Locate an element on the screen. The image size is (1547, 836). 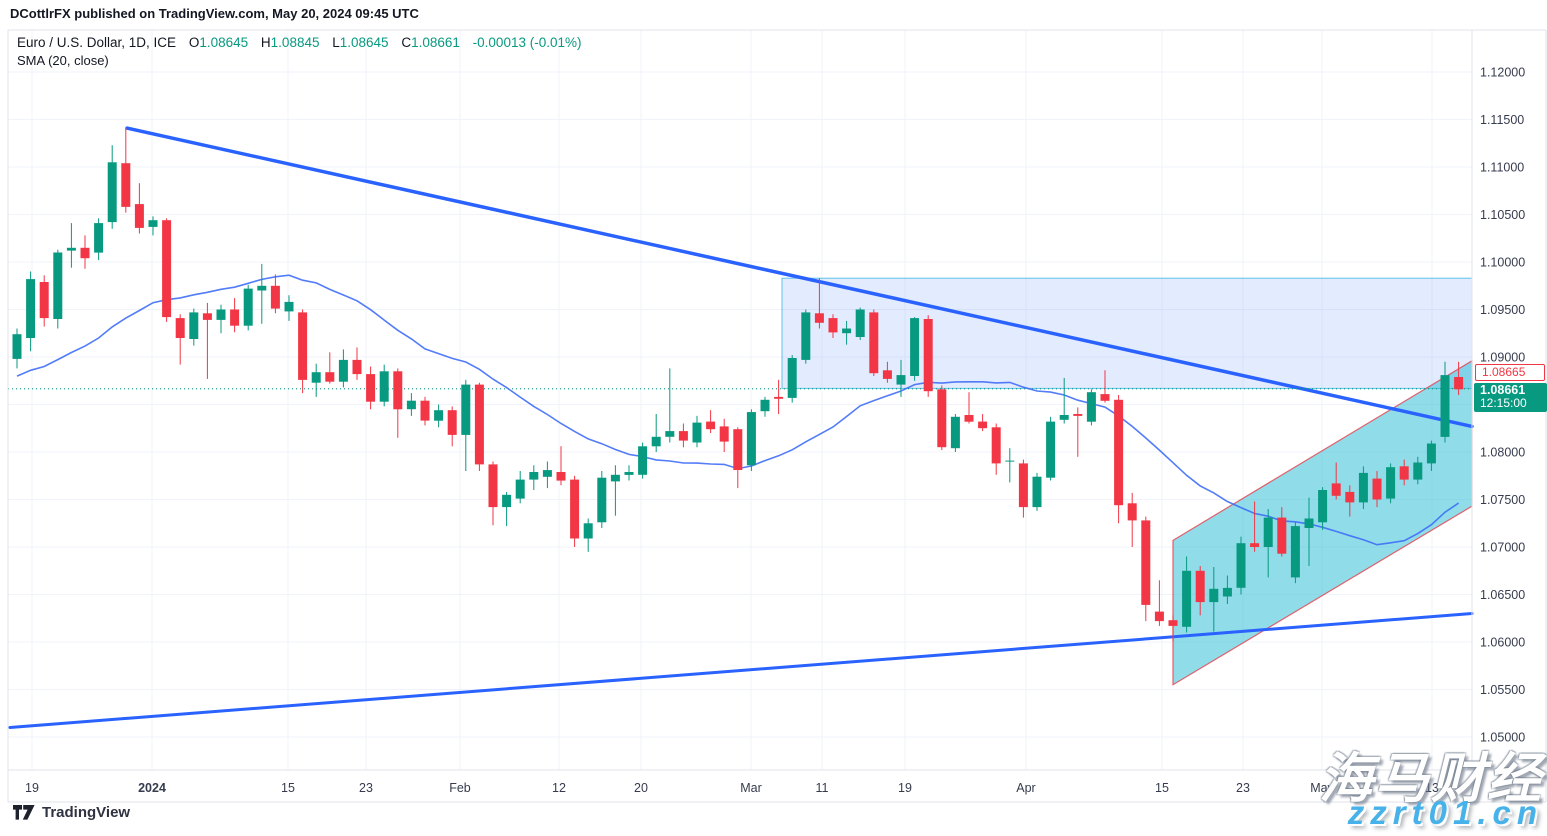
low-value: 1.08645 is located at coordinates (364, 42).